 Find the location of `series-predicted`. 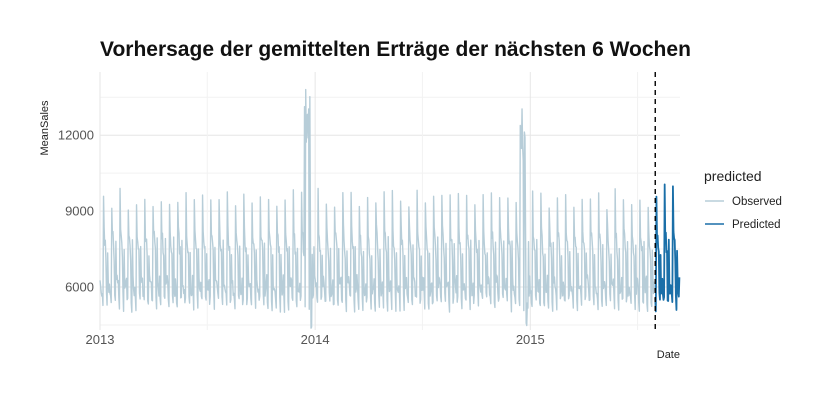

series-predicted is located at coordinates (667, 248).